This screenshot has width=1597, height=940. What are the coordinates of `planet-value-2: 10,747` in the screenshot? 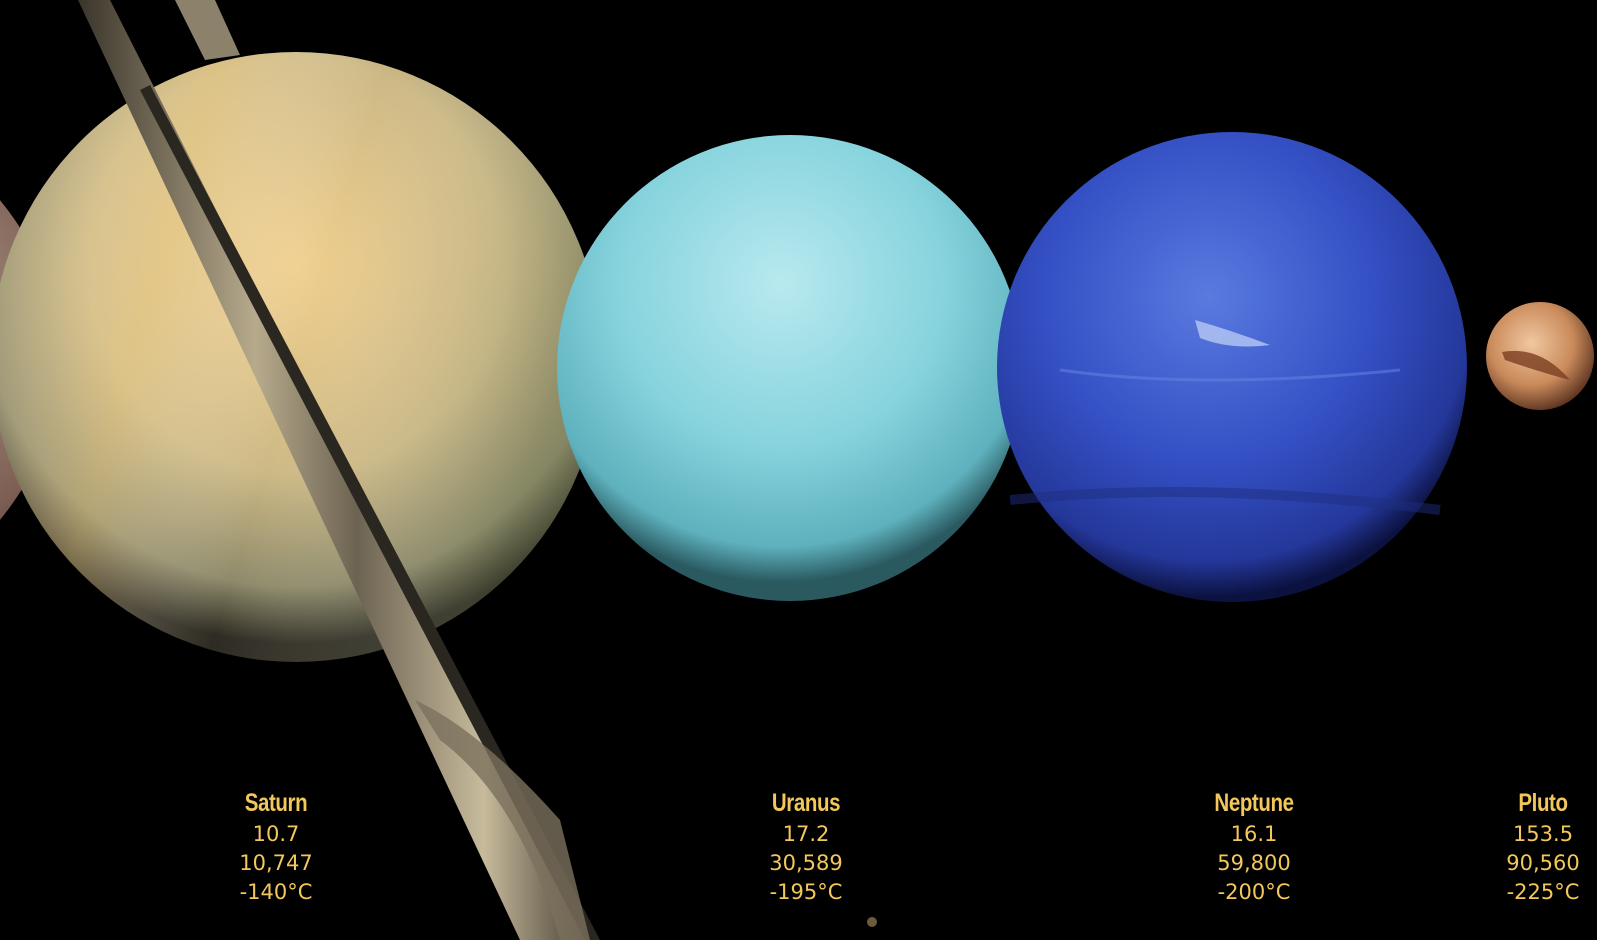 It's located at (276, 863).